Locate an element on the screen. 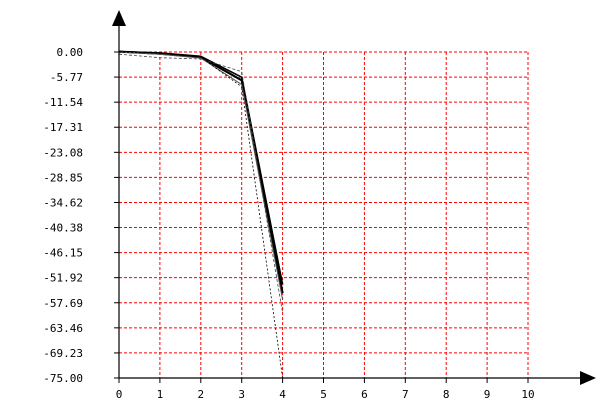 This screenshot has width=600, height=410. x-tick-label-8: 8 is located at coordinates (446, 394).